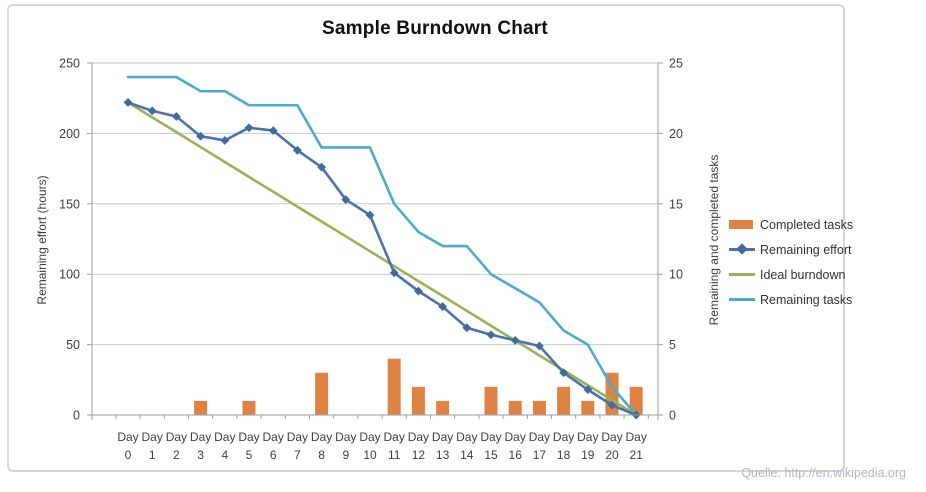 The image size is (926, 492). Describe the element at coordinates (612, 455) in the screenshot. I see `x-axis-label-number: 20` at that location.